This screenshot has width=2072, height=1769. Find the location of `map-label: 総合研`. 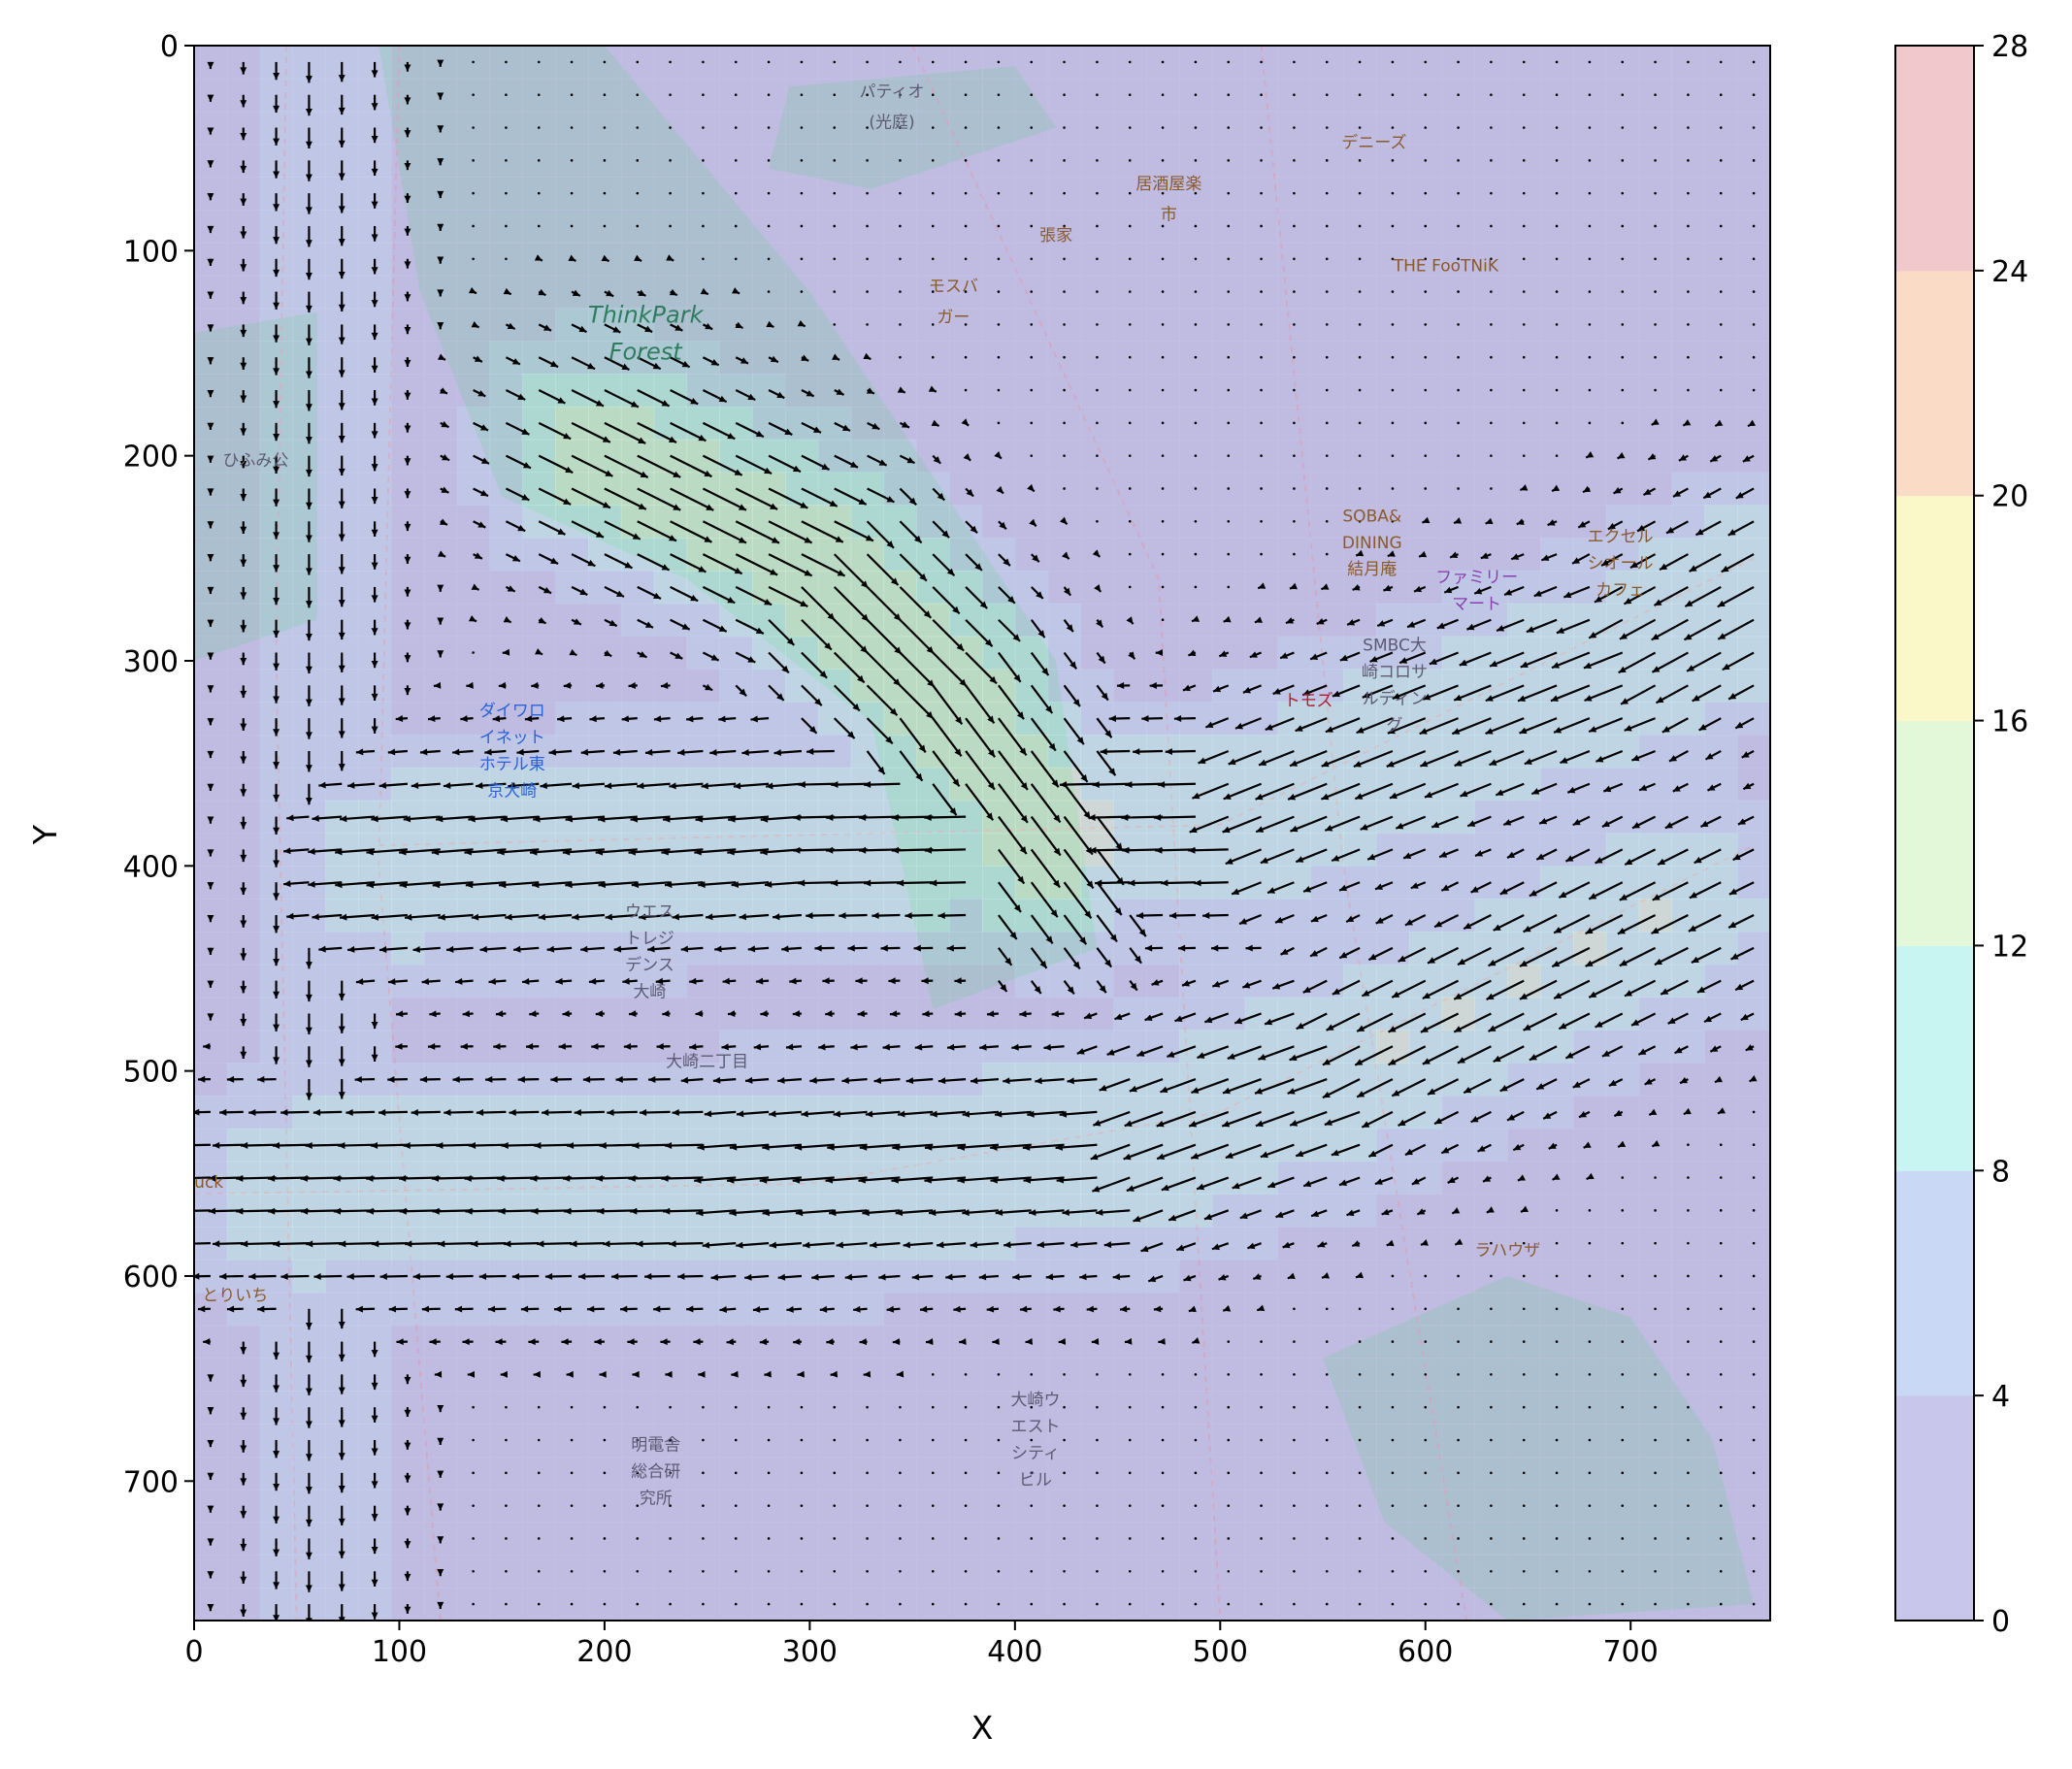

map-label: 総合研 is located at coordinates (656, 1472).